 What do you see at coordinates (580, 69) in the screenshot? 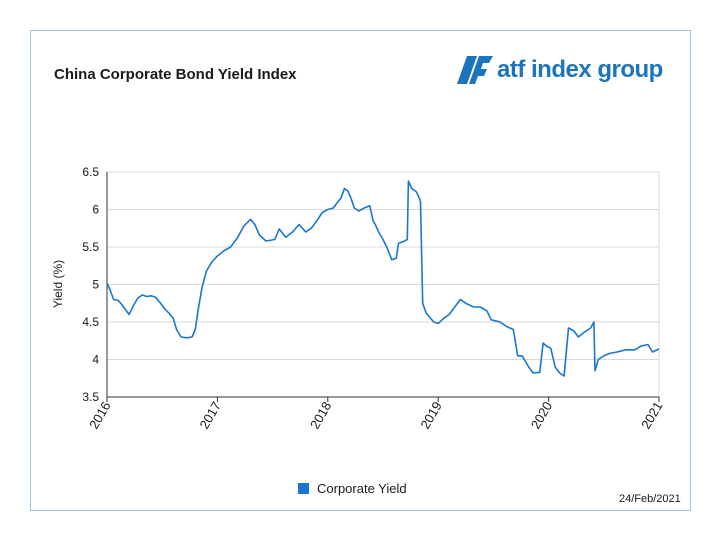
I see `logo-text: atf index group` at bounding box center [580, 69].